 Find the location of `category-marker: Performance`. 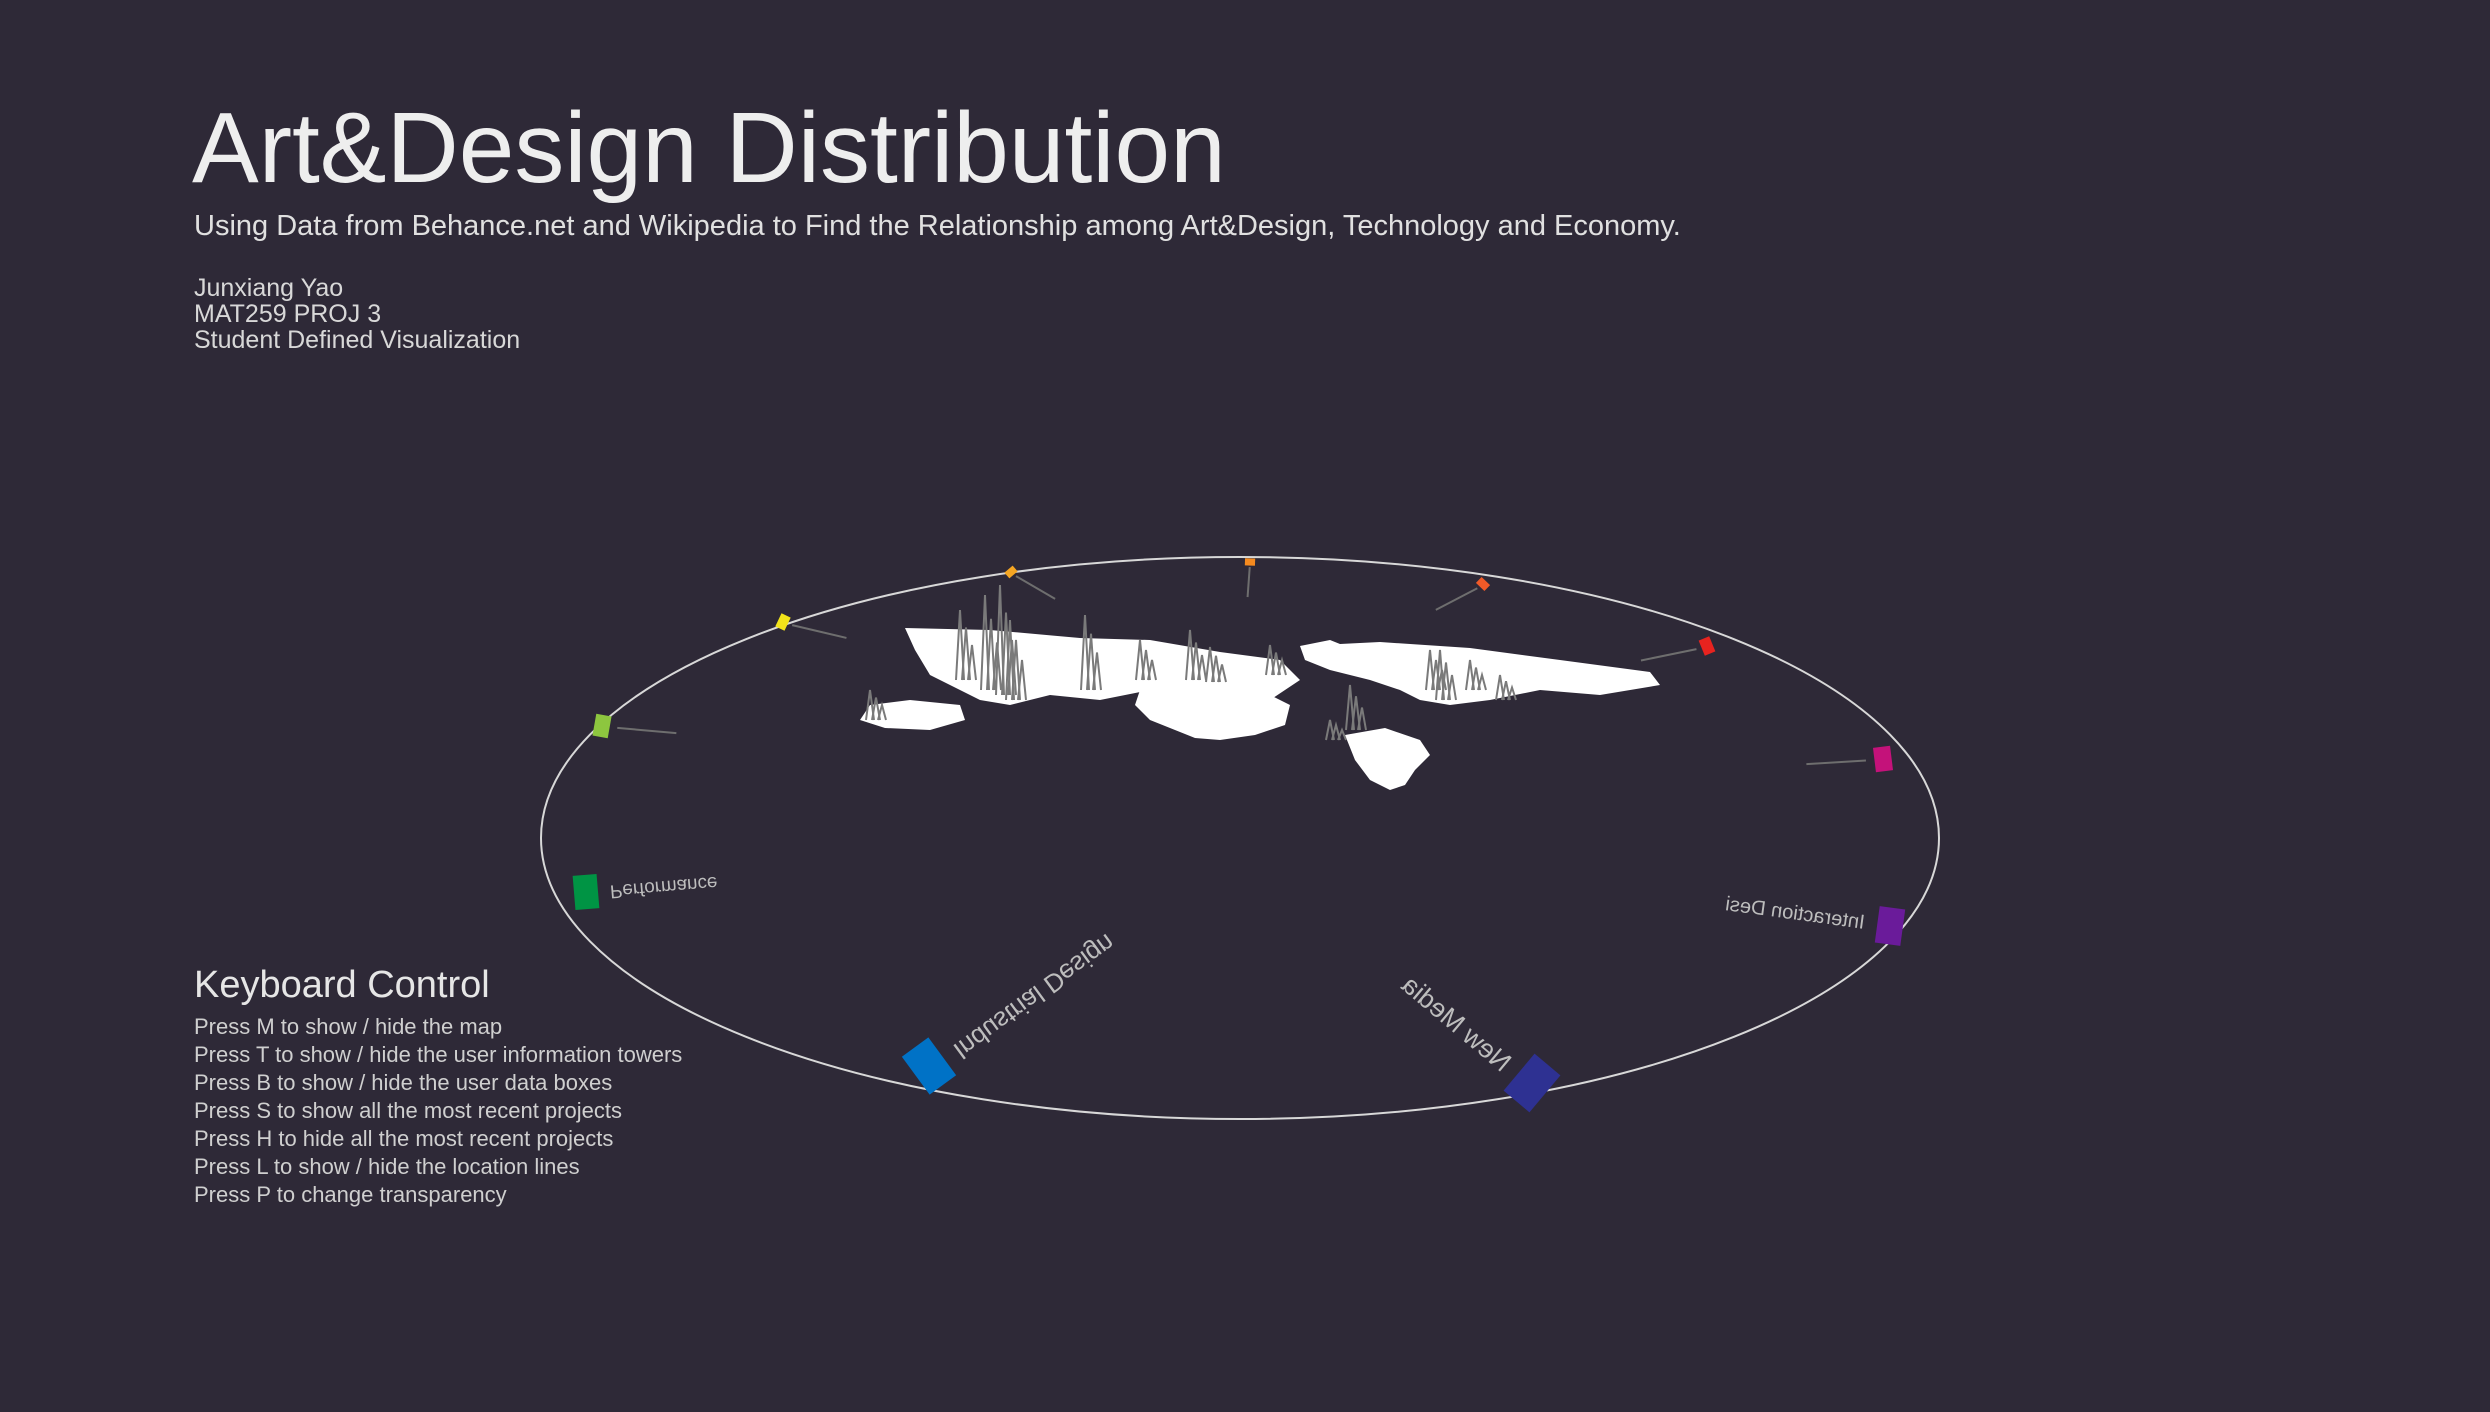

category-marker: Performance is located at coordinates (645, 892).